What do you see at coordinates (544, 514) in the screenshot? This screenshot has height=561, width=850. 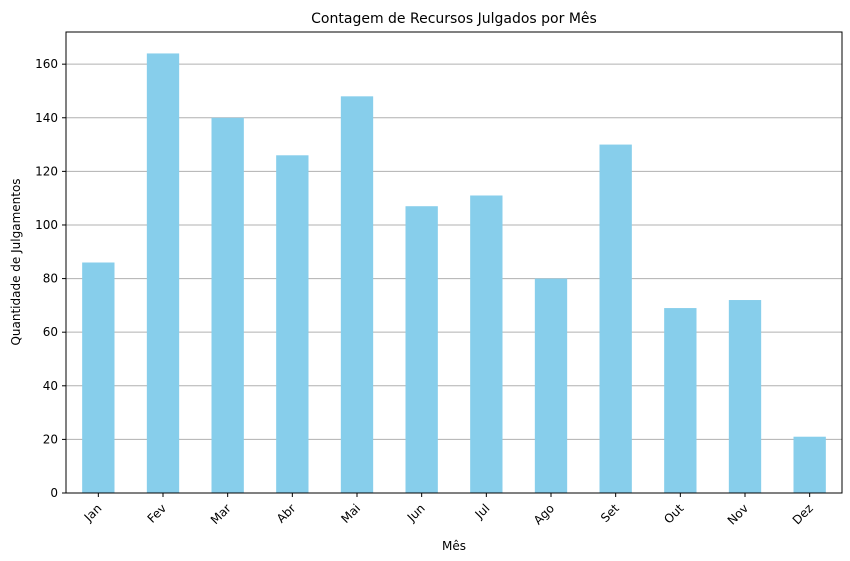 I see `x-tick-label: Ago` at bounding box center [544, 514].